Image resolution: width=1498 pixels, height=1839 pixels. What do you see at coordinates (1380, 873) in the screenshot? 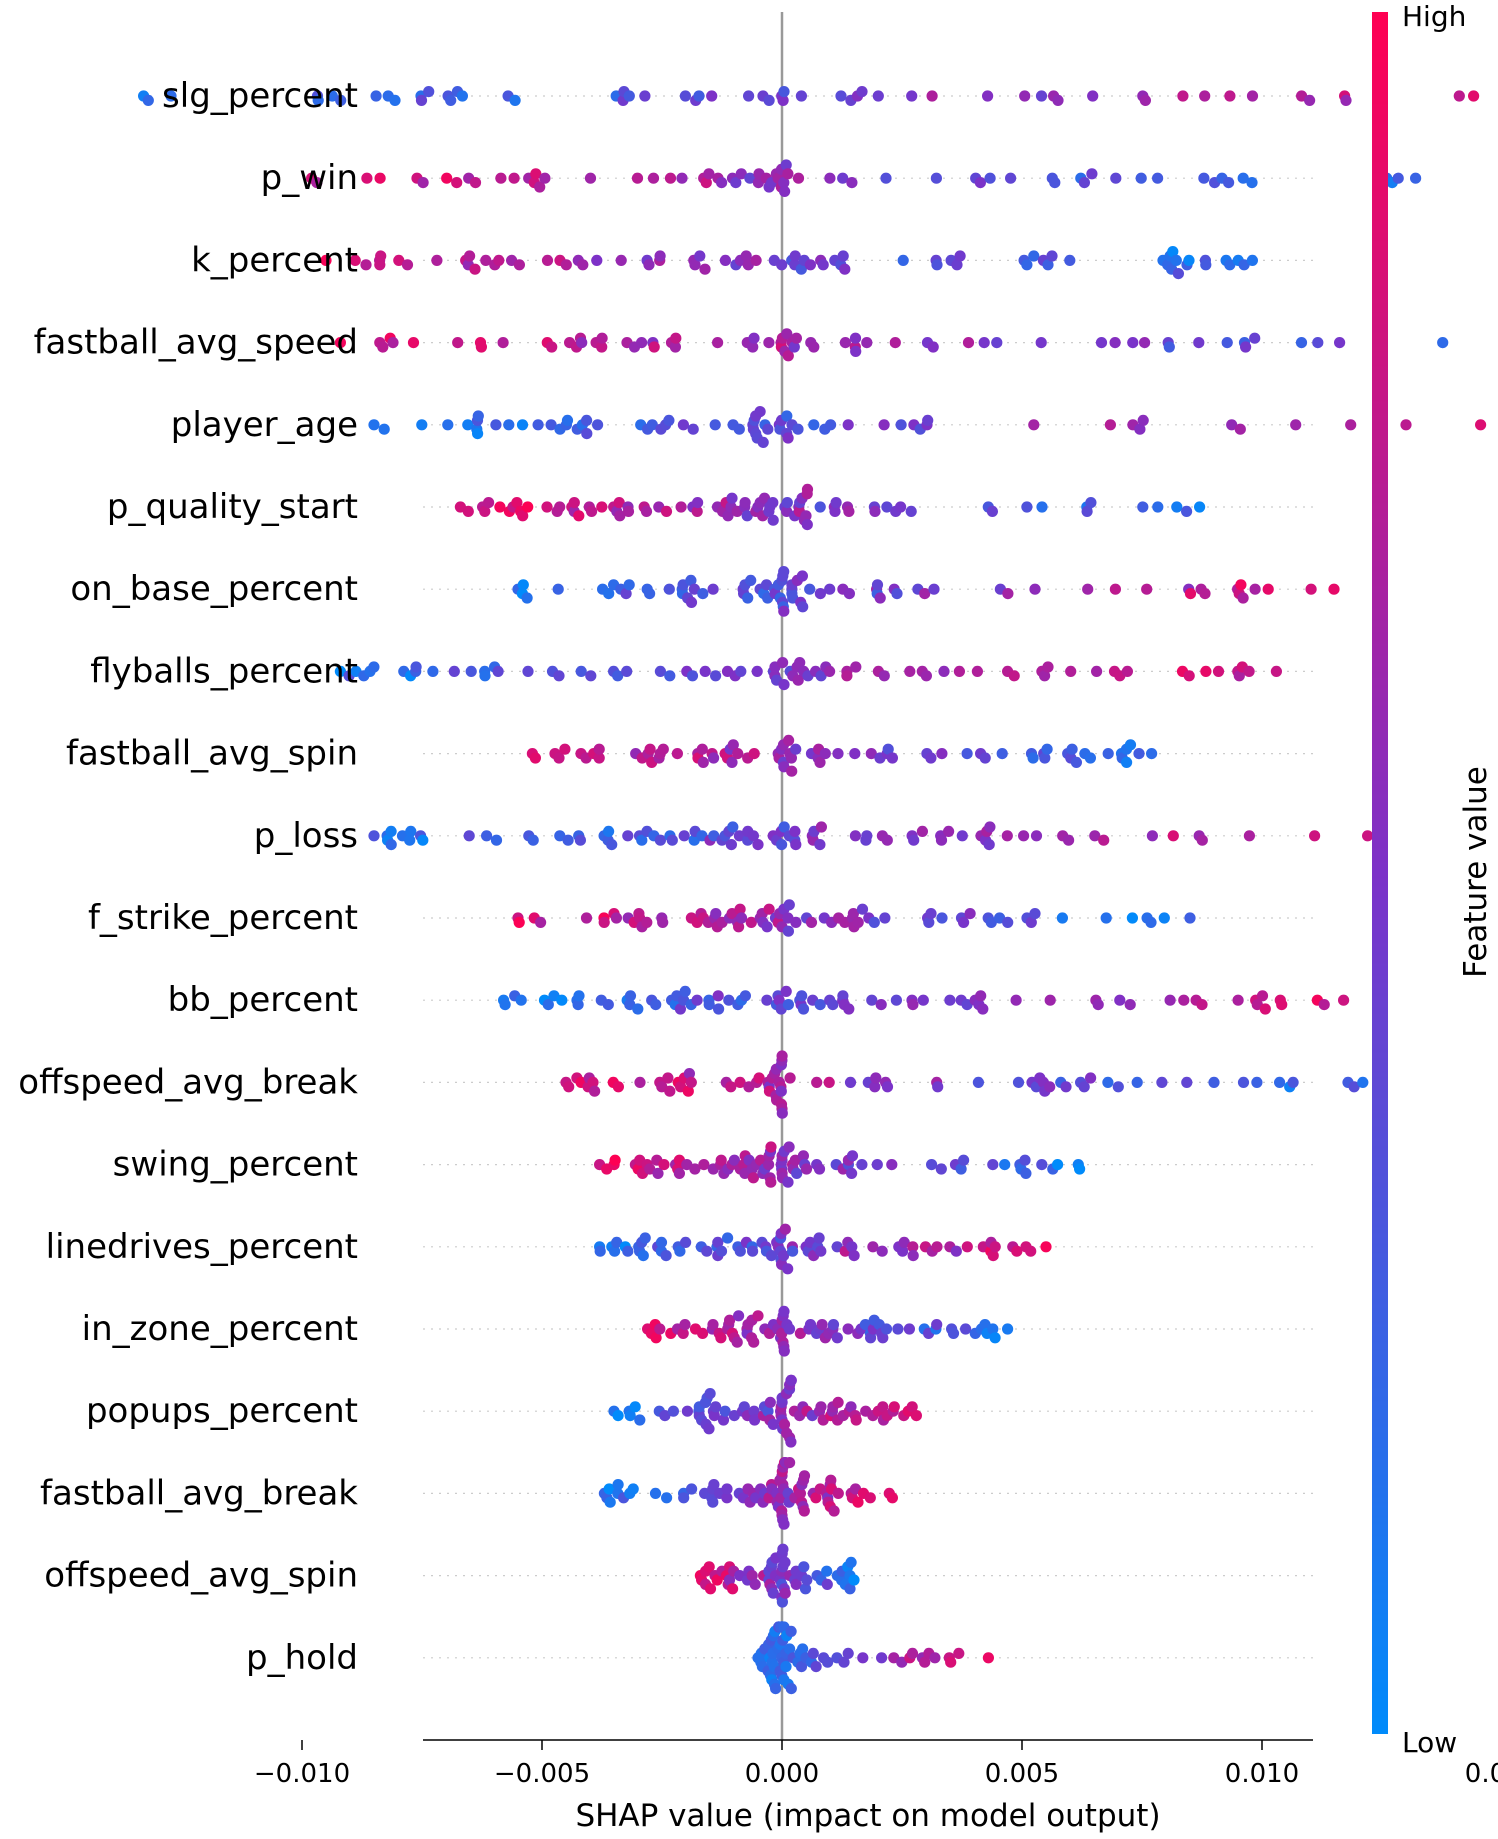
I see `colorbar` at bounding box center [1380, 873].